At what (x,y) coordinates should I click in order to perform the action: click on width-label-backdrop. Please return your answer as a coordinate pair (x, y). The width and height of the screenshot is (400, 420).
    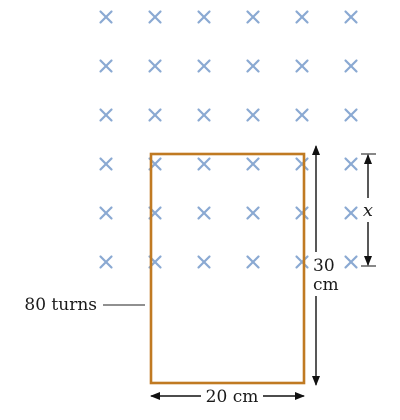
    Looking at the image, I should click on (232, 396).